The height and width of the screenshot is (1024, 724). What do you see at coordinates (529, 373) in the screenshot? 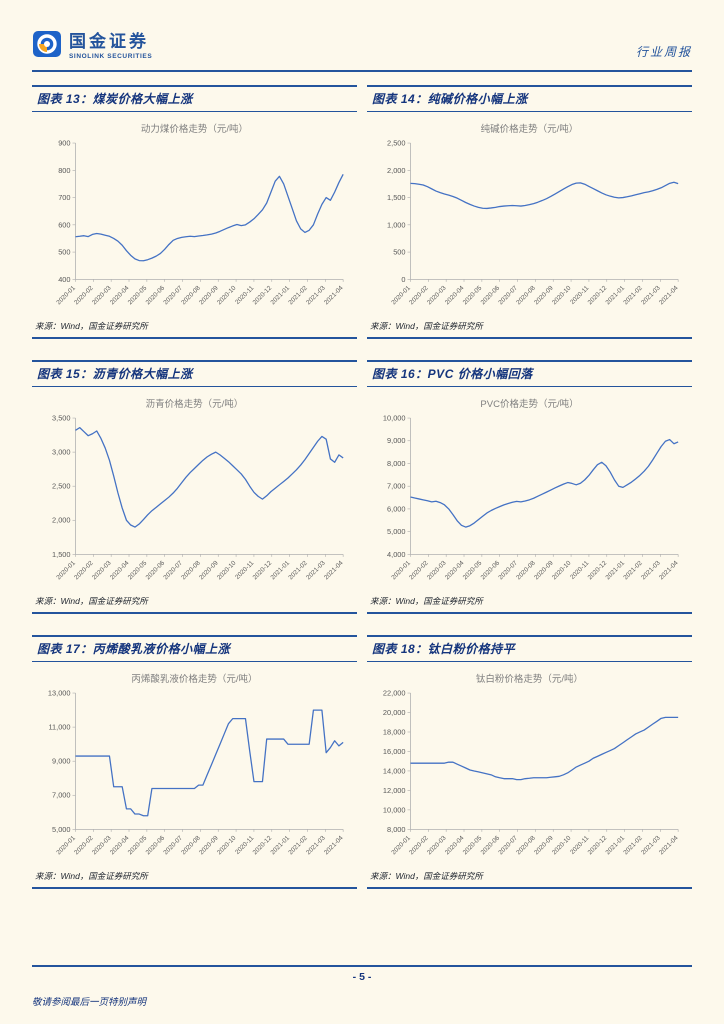
I see `figure-label: 图表 16：PVC 价格小幅回落` at bounding box center [529, 373].